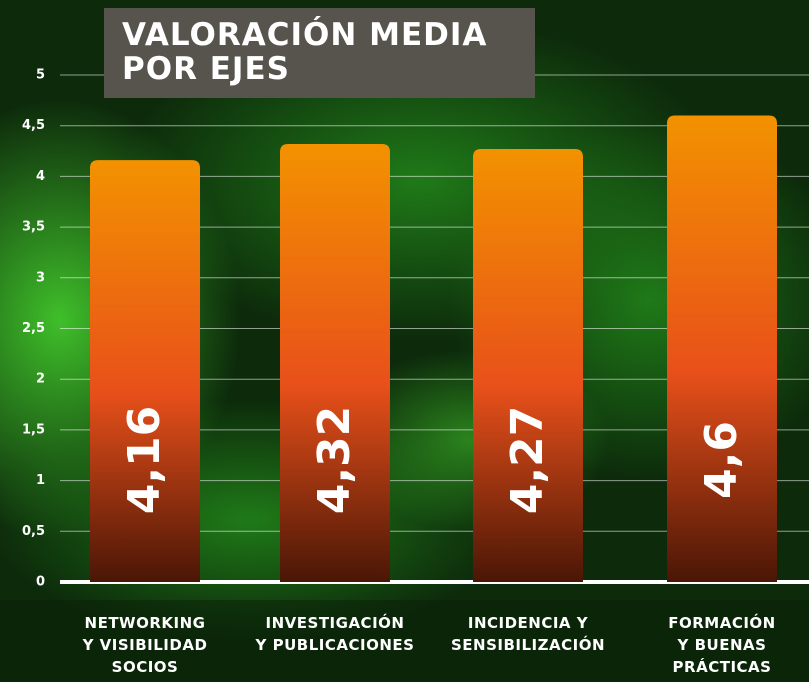 The image size is (809, 682). I want to click on x-tick-label: INVESTIGACIÓN Y PUBLICACIONES, so click(335, 634).